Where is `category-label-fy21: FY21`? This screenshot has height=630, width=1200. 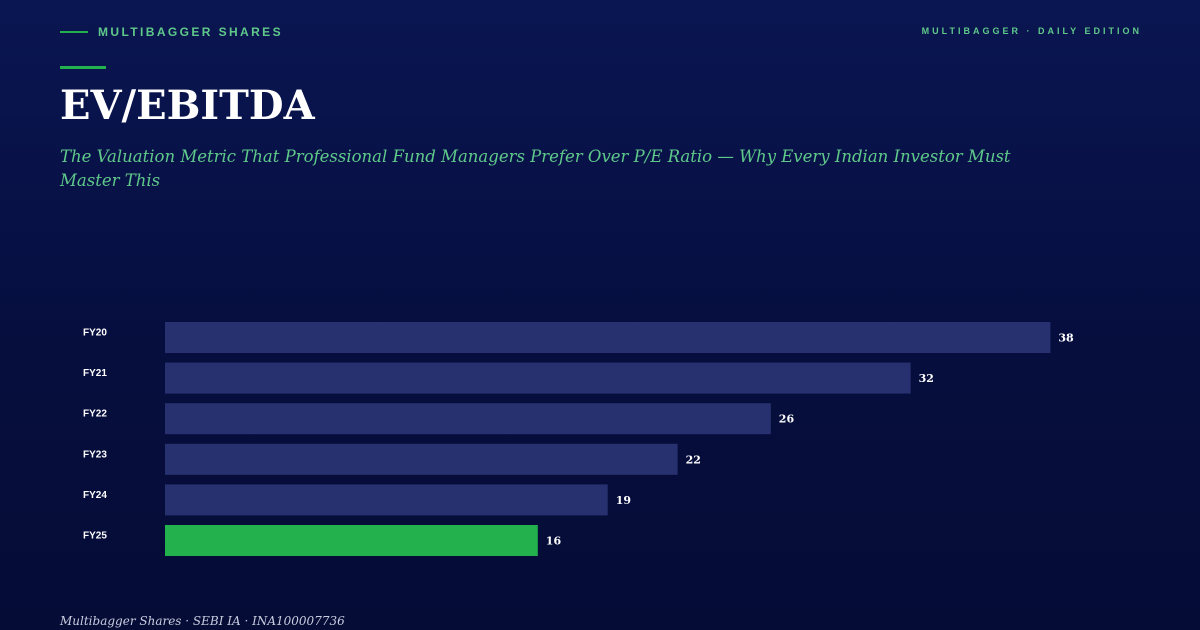 category-label-fy21: FY21 is located at coordinates (95, 373).